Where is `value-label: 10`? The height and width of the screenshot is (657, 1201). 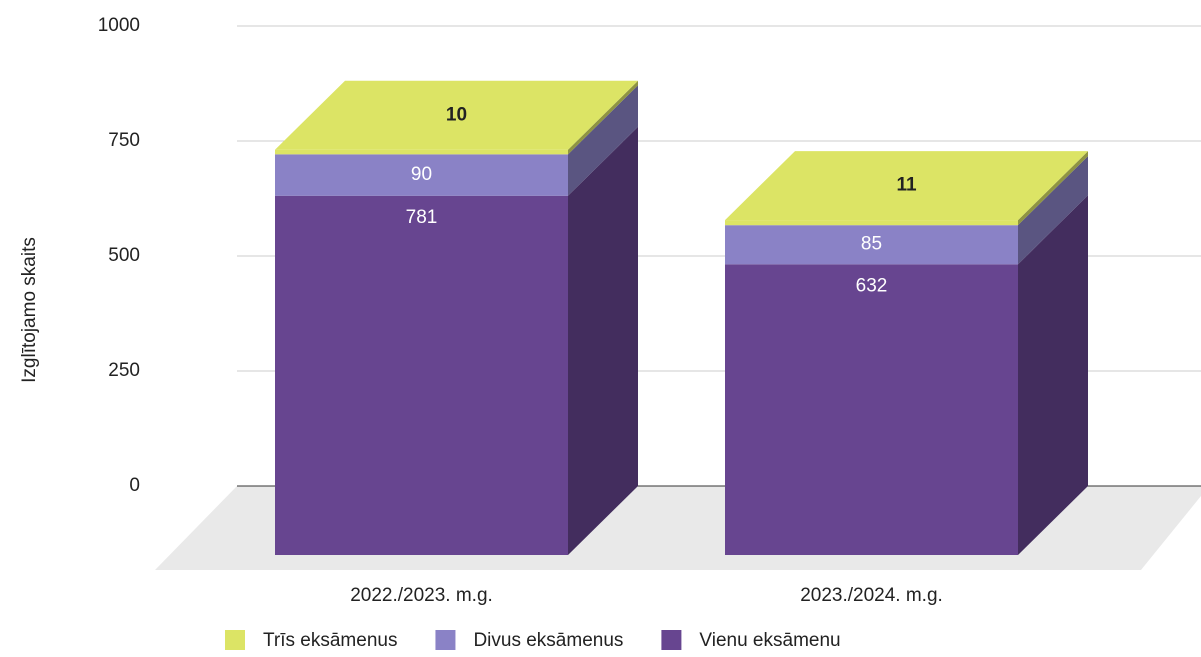 value-label: 10 is located at coordinates (456, 114).